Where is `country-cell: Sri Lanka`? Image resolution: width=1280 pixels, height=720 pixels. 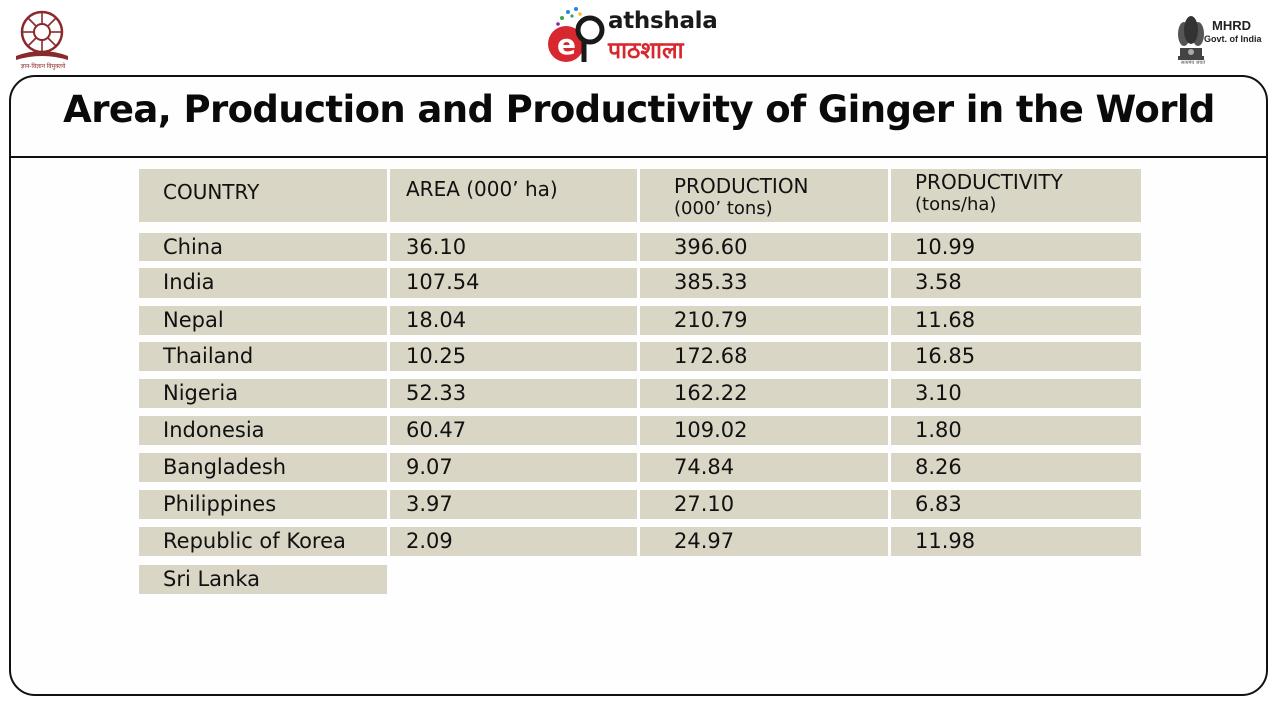 country-cell: Sri Lanka is located at coordinates (263, 579).